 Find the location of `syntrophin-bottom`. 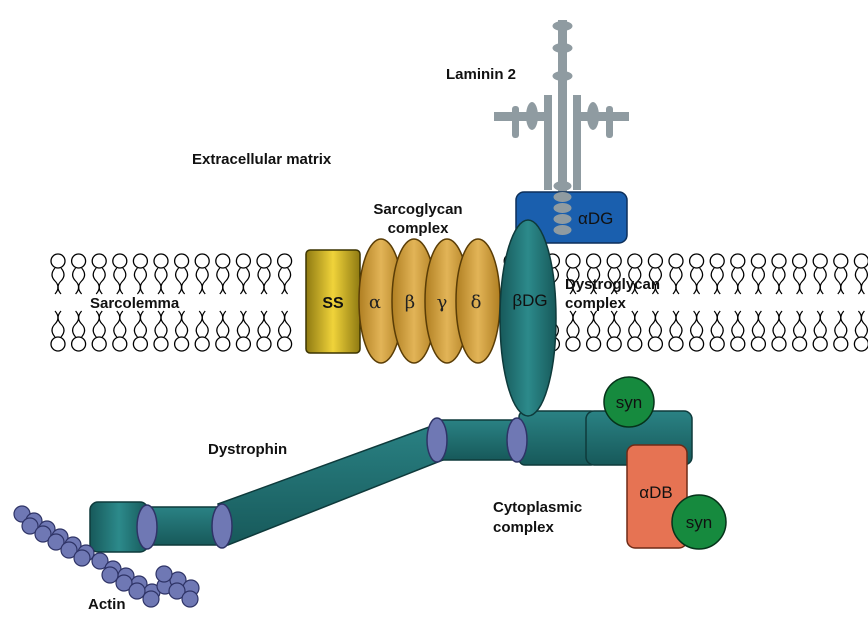

syntrophin-bottom is located at coordinates (699, 522).